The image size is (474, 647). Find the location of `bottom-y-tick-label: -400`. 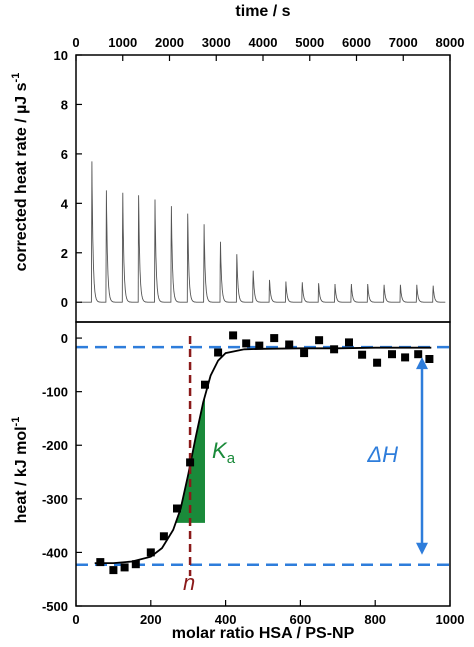

bottom-y-tick-label: -400 is located at coordinates (55, 552).